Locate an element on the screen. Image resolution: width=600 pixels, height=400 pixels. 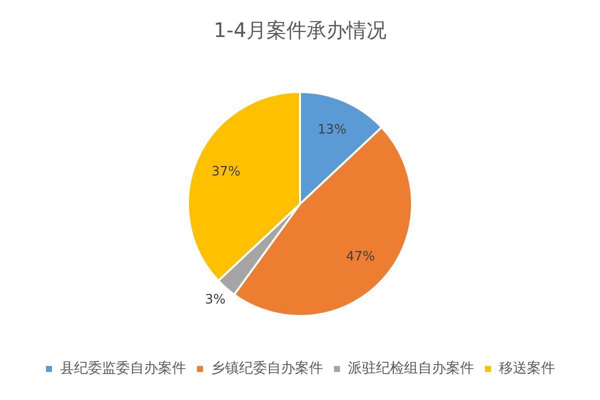
data-label: 13% is located at coordinates (332, 130).